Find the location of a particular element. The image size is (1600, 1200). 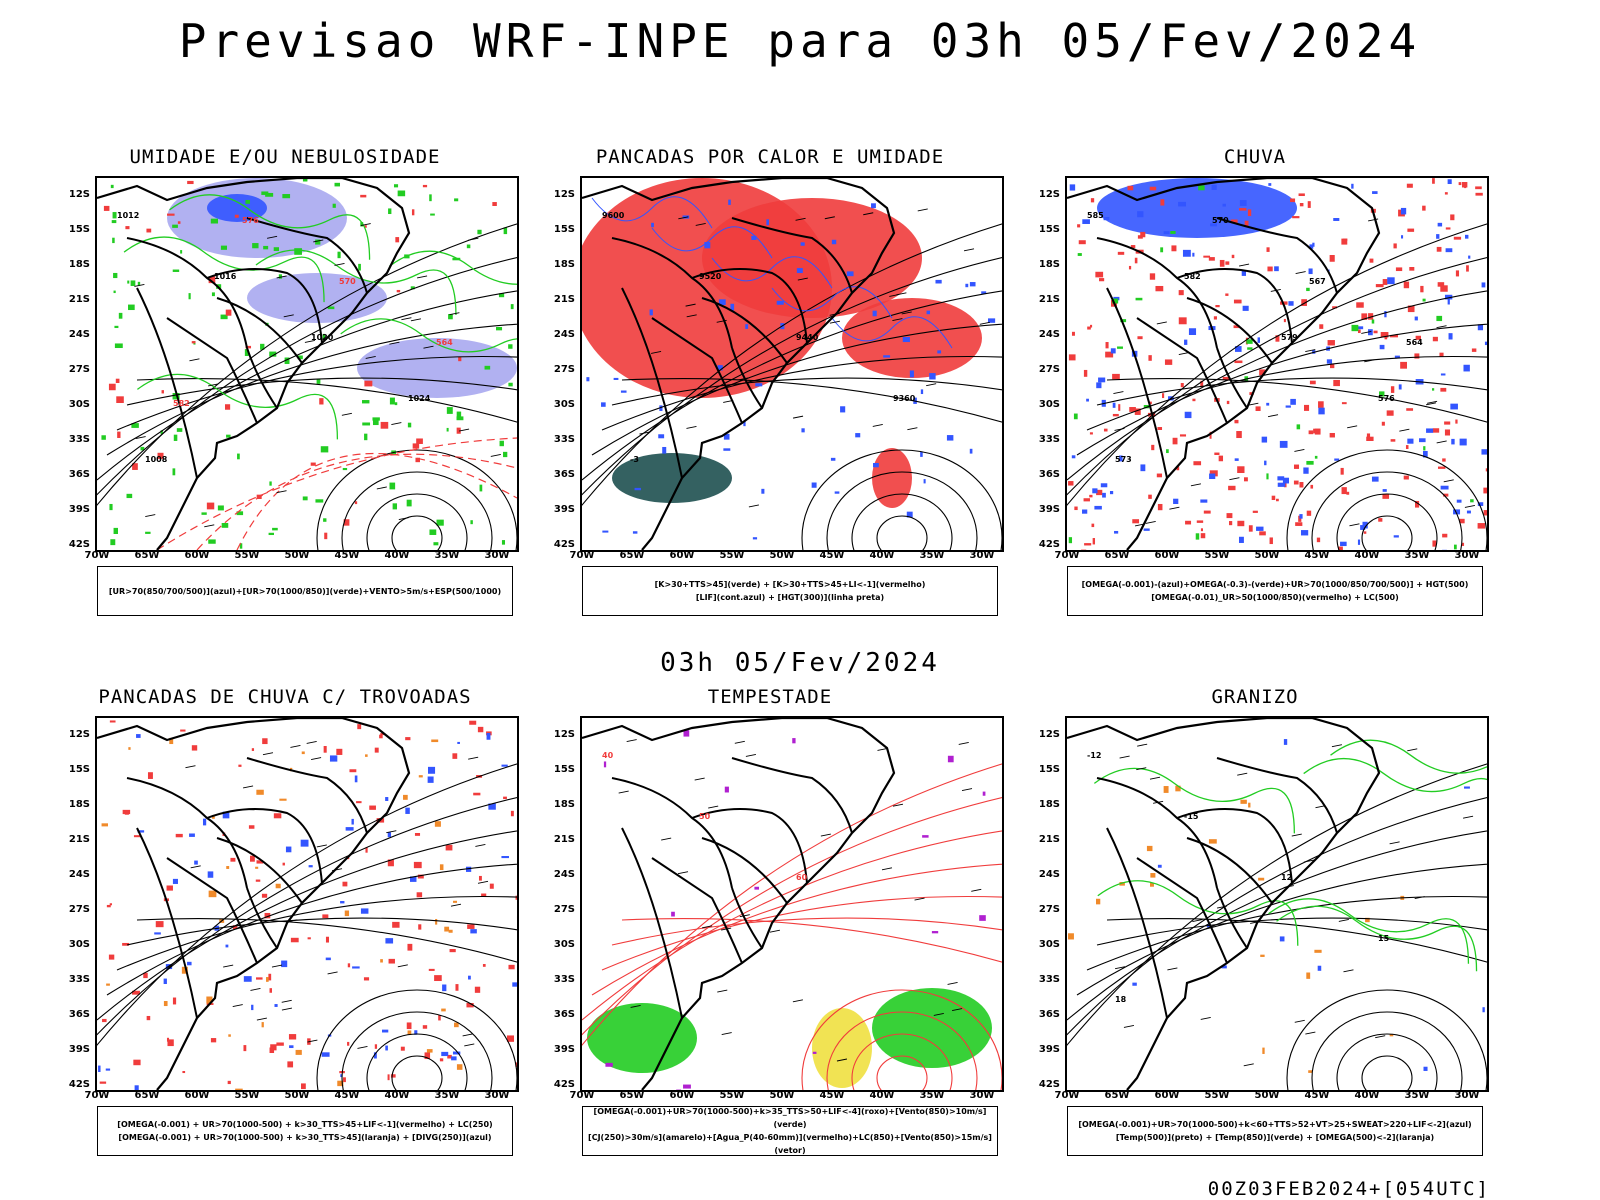

latitude-tick-label: 24S is located at coordinates (1049, 874).